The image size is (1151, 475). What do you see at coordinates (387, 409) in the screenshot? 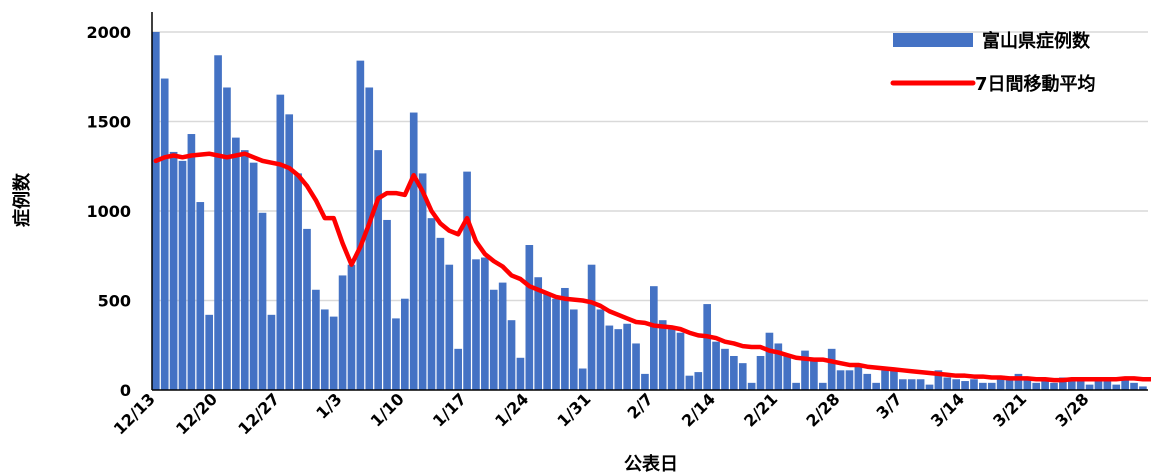
I see `x-tick-label: 1/10` at bounding box center [387, 409].